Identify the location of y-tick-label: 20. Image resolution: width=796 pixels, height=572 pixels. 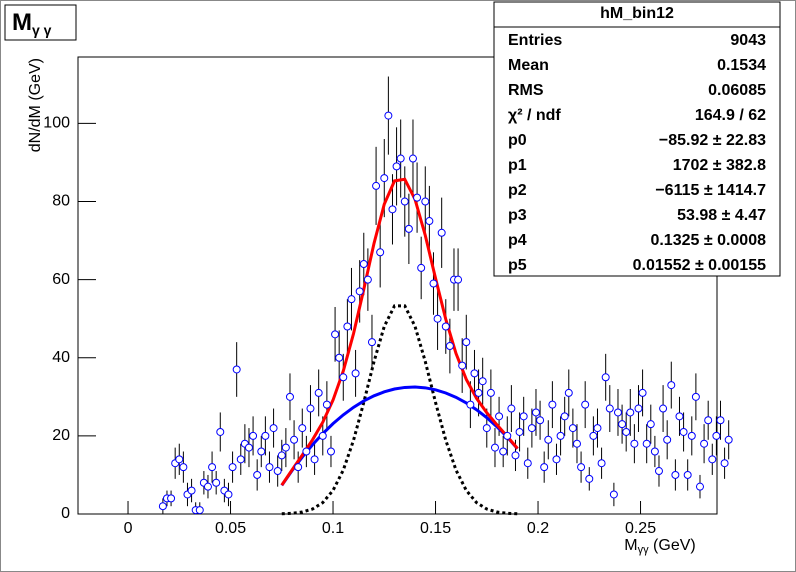
(61, 435).